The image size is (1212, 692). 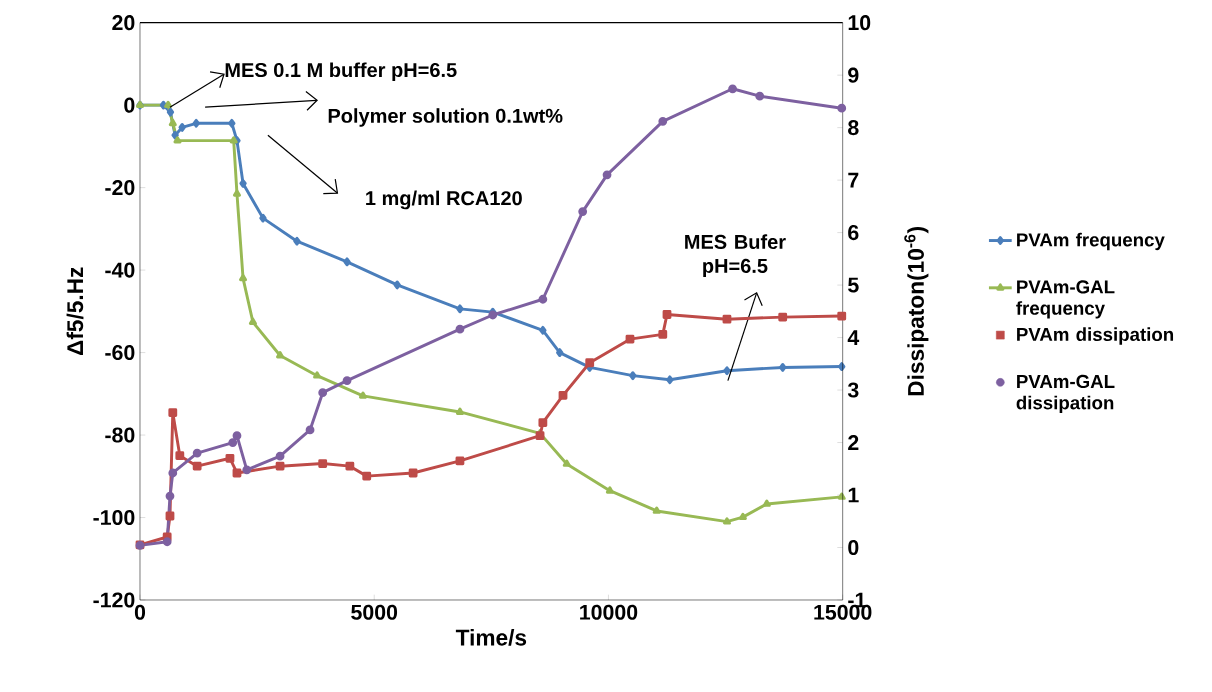 What do you see at coordinates (735, 255) in the screenshot?
I see `annotation: MES Bufer pH=6.5` at bounding box center [735, 255].